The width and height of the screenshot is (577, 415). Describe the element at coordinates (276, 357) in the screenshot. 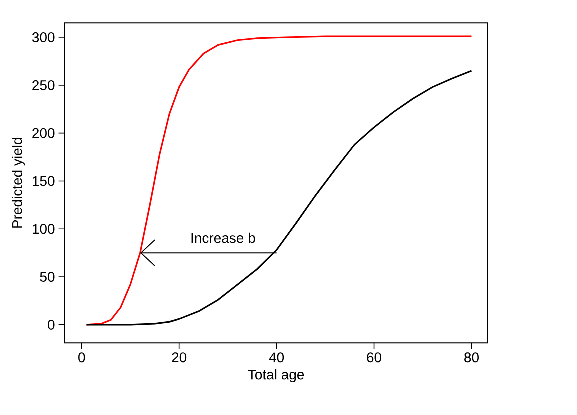

I see `x-tick-label: 40` at that location.